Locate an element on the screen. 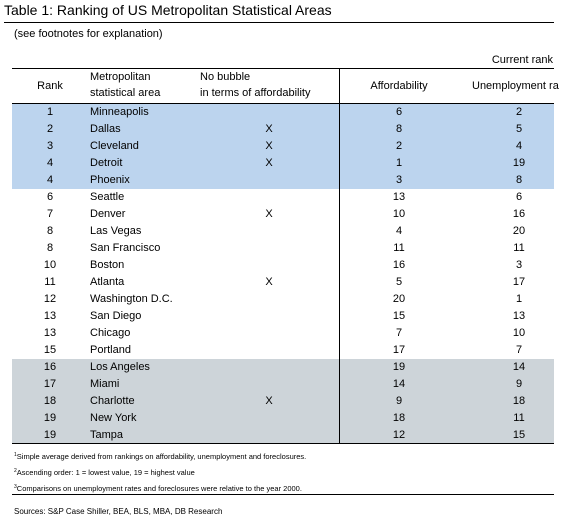 The width and height of the screenshot is (579, 526). table-row: 18 Charlotte X 9 18 is located at coordinates (283, 401).